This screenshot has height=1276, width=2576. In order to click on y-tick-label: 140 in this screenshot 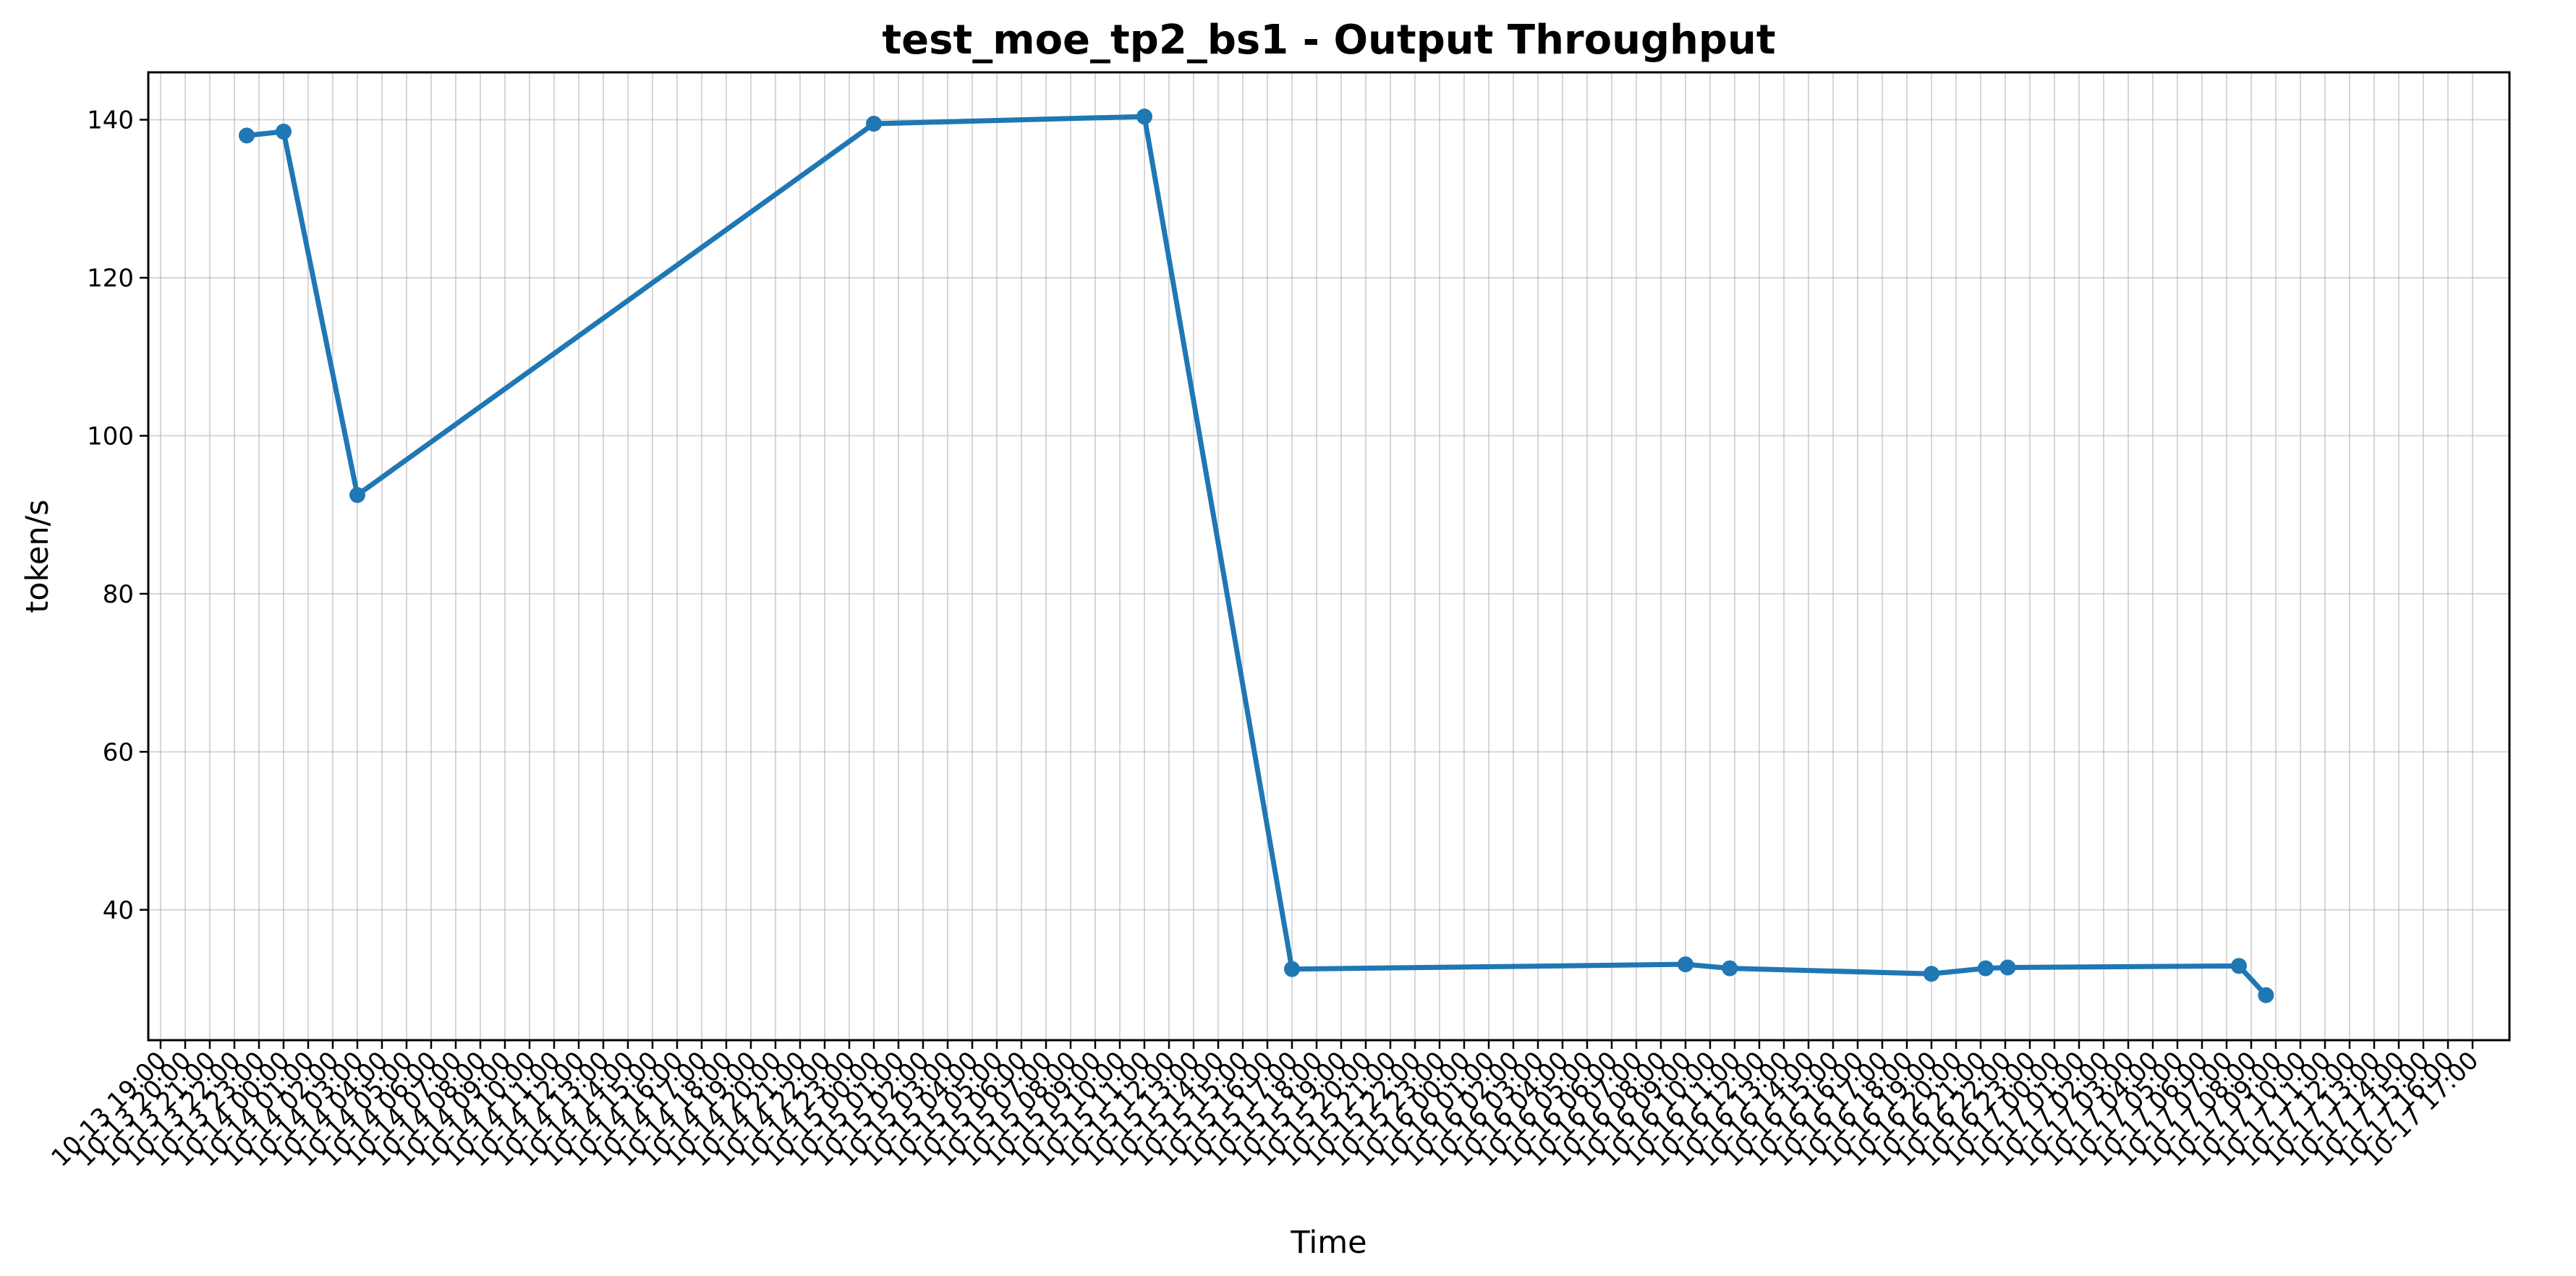, I will do `click(110, 120)`.